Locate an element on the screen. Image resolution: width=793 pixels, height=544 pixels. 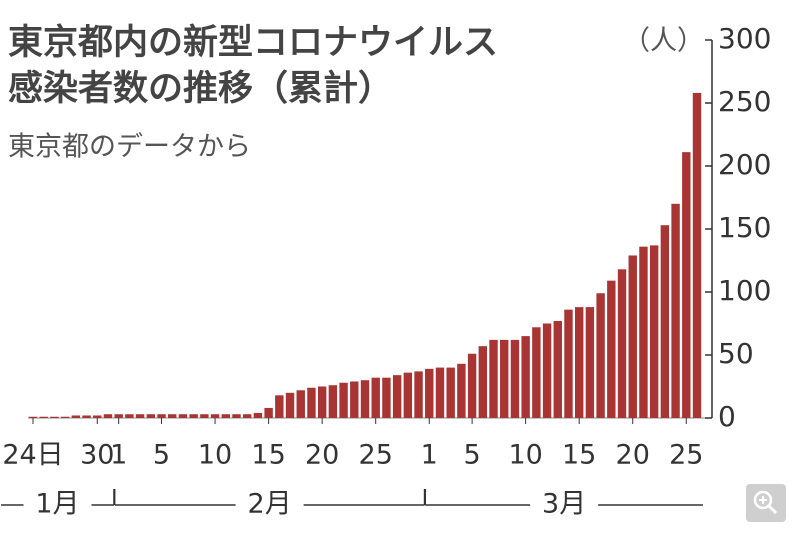
chart-subtitle: 東京都のデータから is located at coordinates (129, 147).